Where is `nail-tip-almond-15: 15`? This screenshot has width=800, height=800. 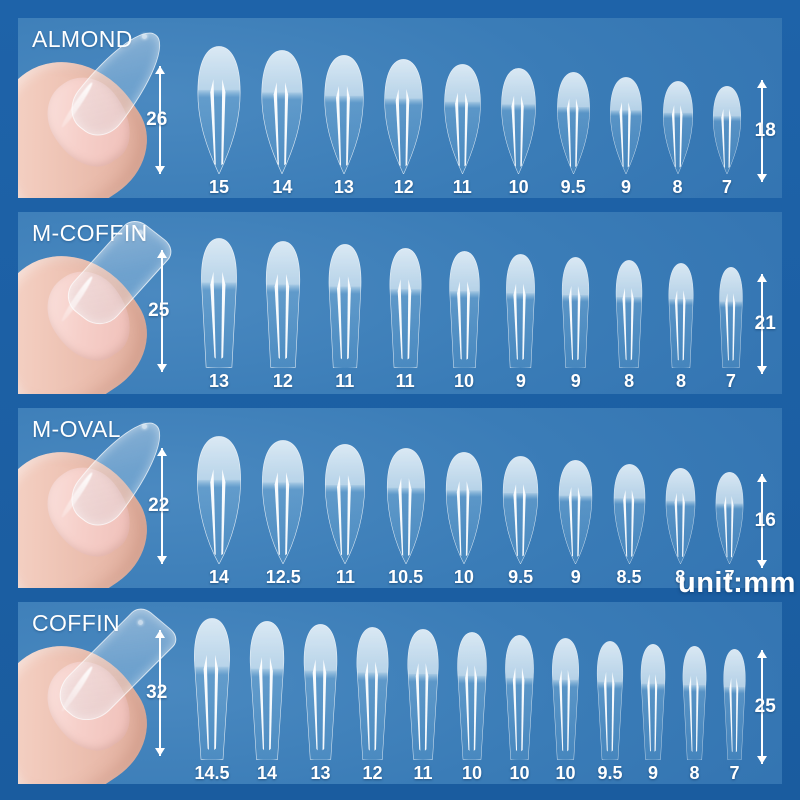 nail-tip-almond-15: 15 is located at coordinates (219, 120).